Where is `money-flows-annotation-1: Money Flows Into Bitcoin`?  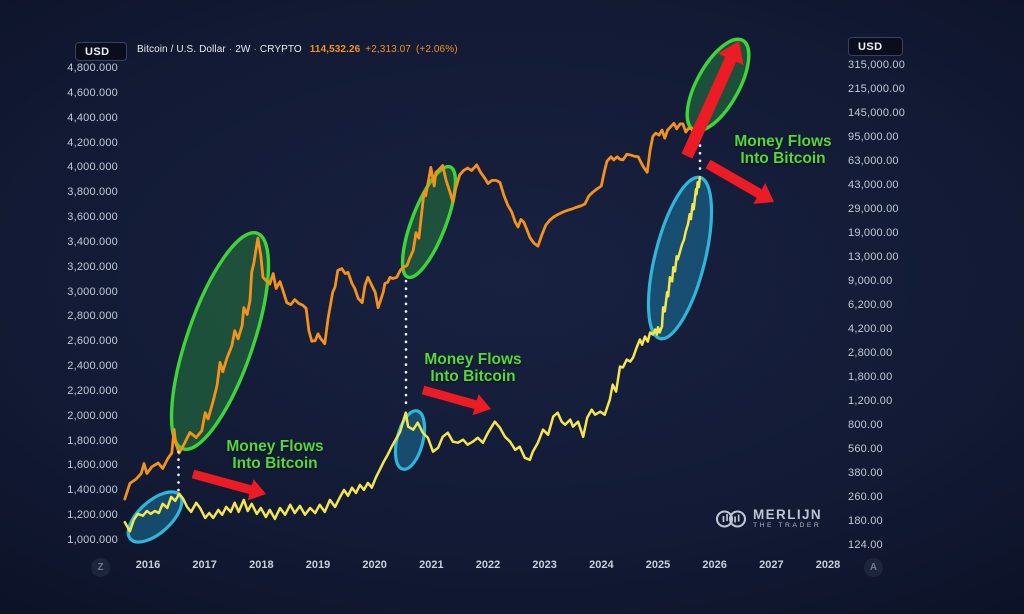
money-flows-annotation-1: Money Flows Into Bitcoin is located at coordinates (275, 455).